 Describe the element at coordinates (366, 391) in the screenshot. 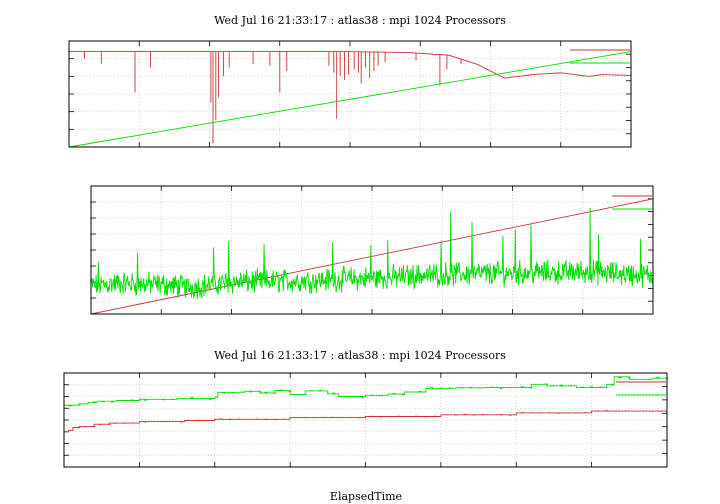

I see `chart-memory-series-max` at that location.